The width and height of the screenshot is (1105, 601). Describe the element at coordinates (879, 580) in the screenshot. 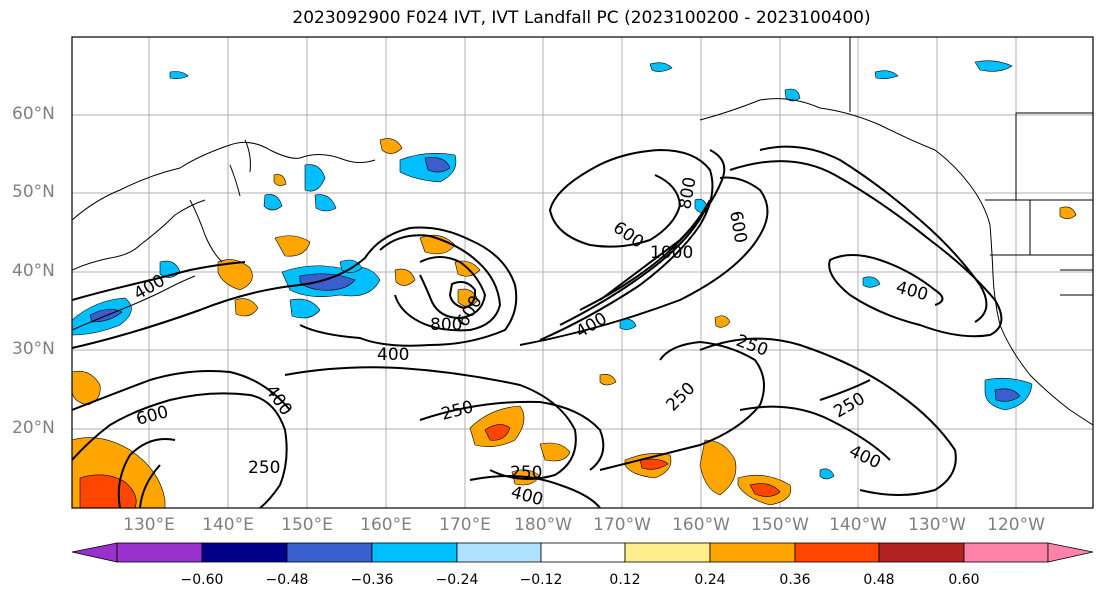

I see `colorbar-tick: 0.48` at that location.